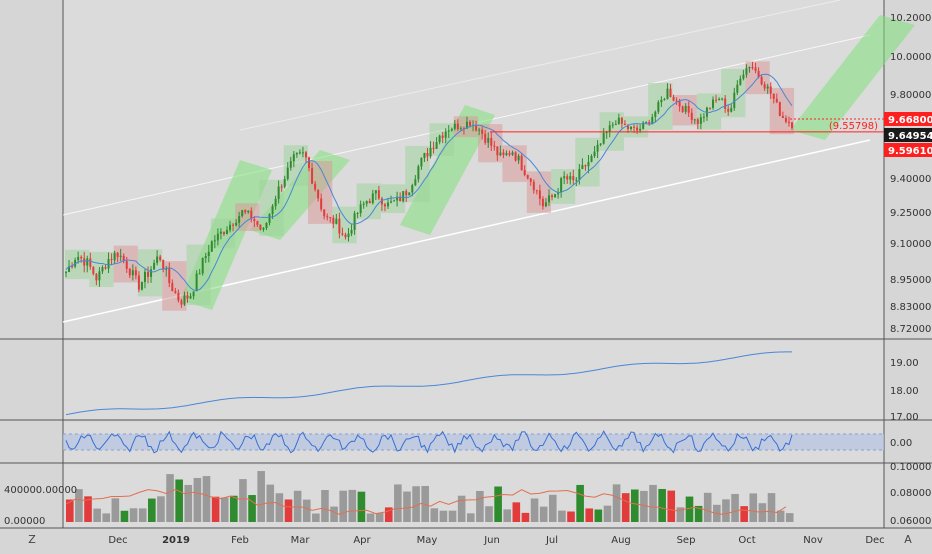 The image size is (932, 554). What do you see at coordinates (491, 540) in the screenshot?
I see `time-tick-label: Jun` at bounding box center [491, 540].